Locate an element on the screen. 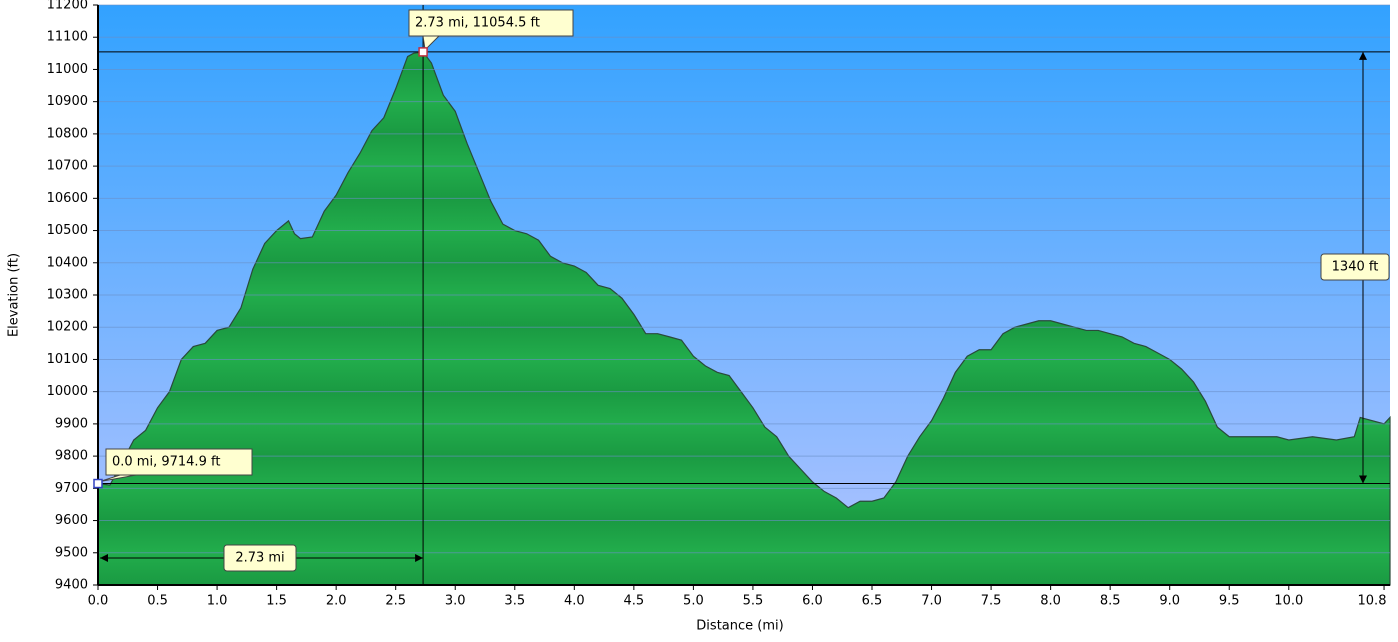 The width and height of the screenshot is (1398, 642). x-tick-label: 9.5 is located at coordinates (1229, 601).